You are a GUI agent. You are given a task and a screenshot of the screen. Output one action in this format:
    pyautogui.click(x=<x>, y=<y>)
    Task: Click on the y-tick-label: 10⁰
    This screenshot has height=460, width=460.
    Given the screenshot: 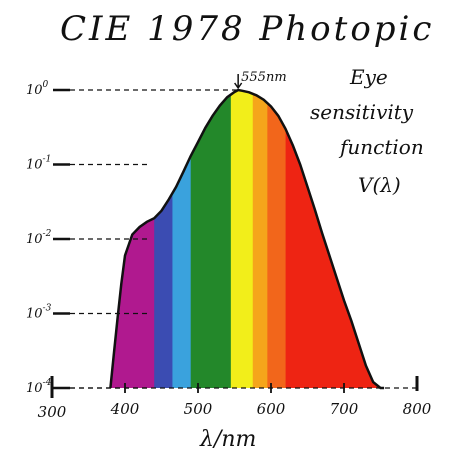 What is the action you would take?
    pyautogui.click(x=37, y=89)
    